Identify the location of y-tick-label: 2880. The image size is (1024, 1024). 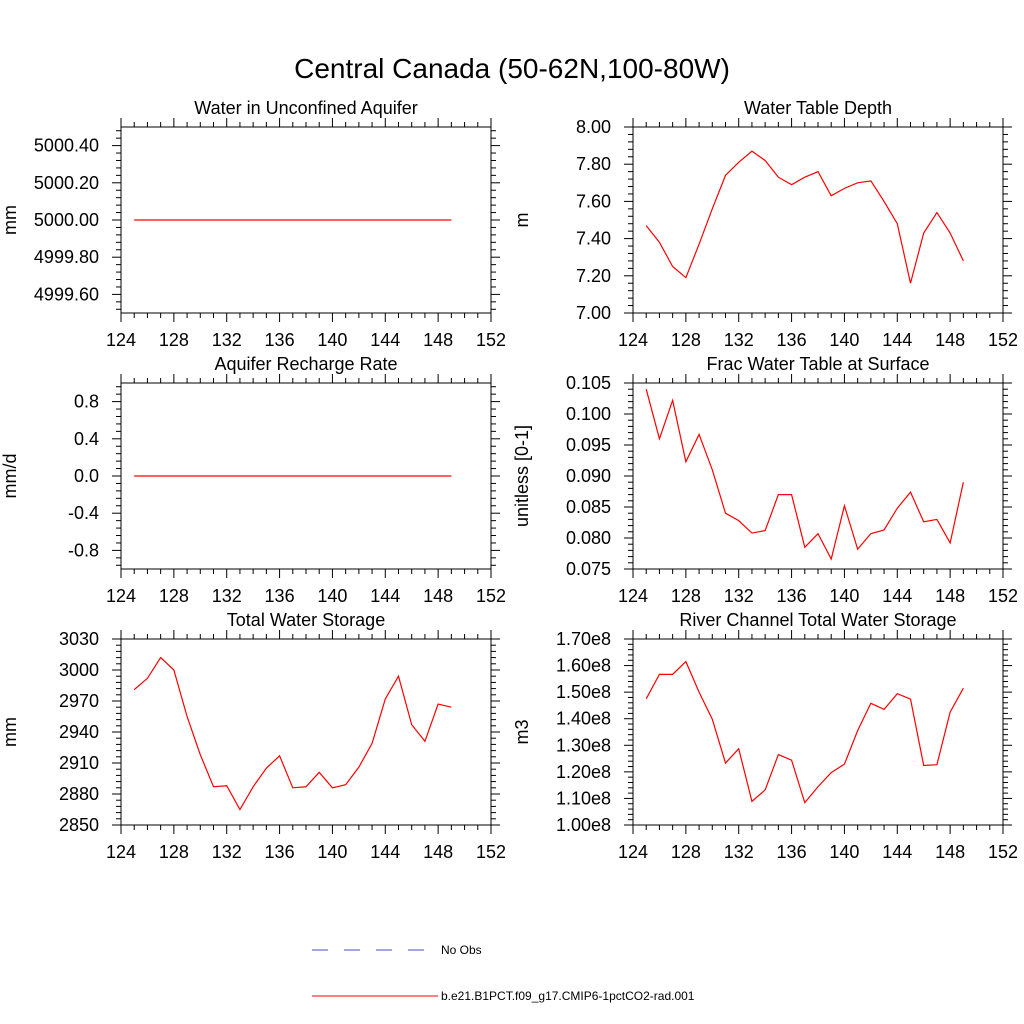
(79, 794).